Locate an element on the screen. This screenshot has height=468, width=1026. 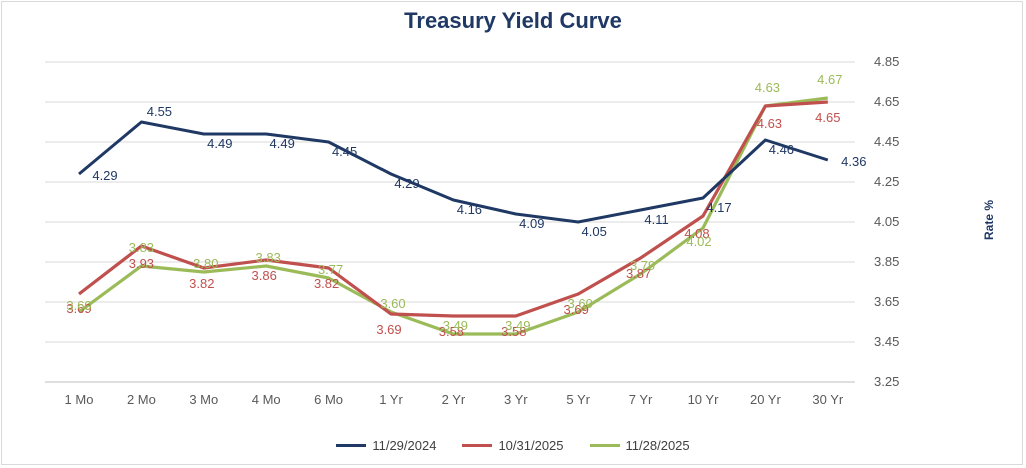
x-tick-label: 20 Yr is located at coordinates (766, 399).